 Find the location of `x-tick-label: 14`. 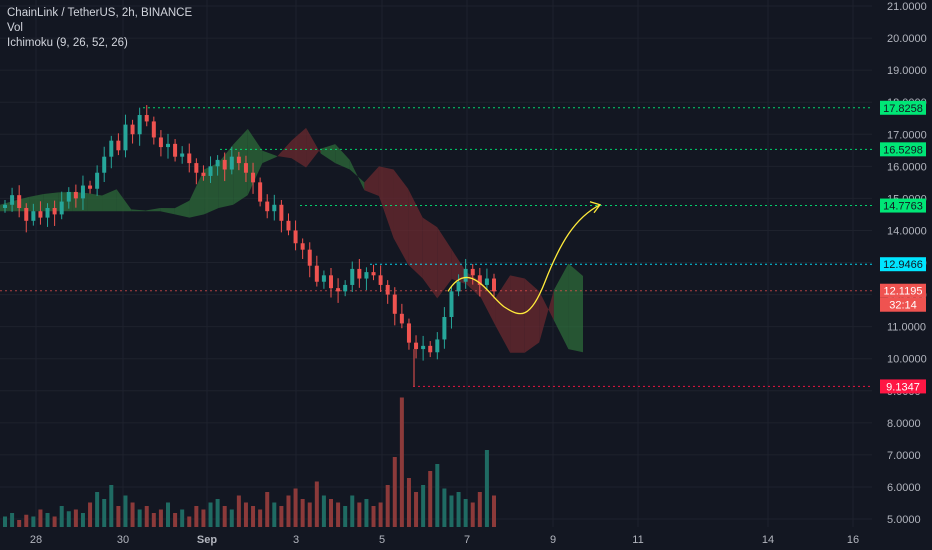

x-tick-label: 14 is located at coordinates (768, 540).